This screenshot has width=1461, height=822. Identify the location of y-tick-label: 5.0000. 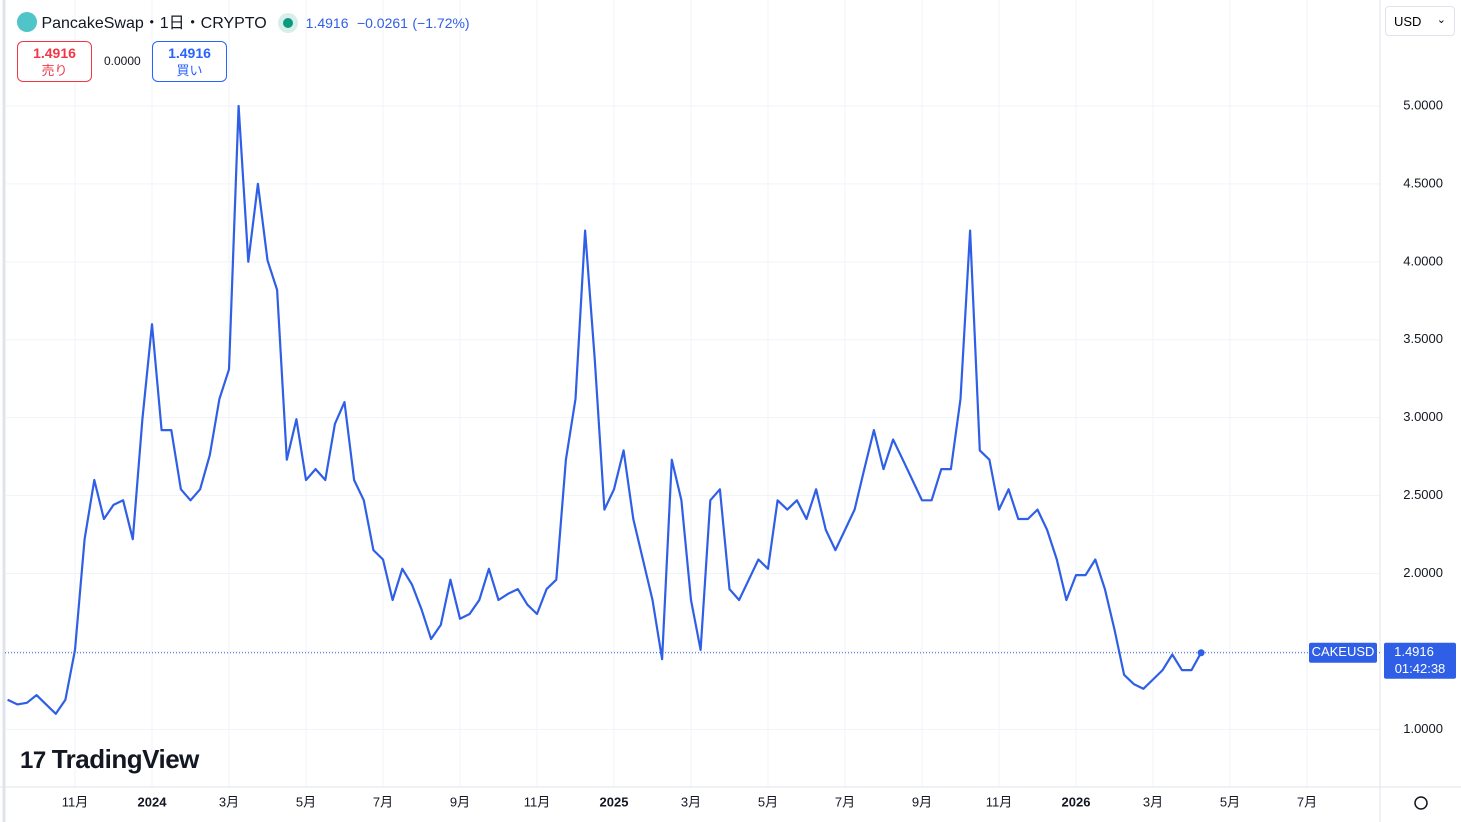
(1423, 104).